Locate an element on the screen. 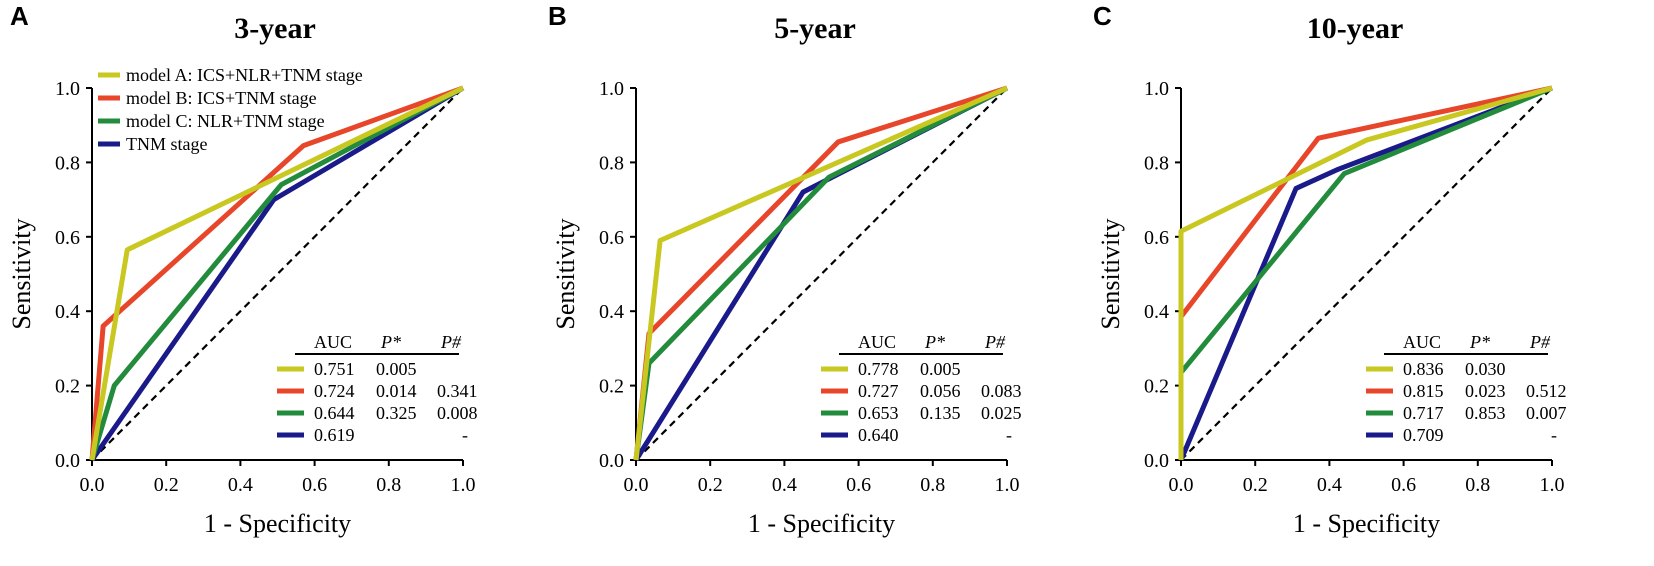 This screenshot has height=566, width=1654. table-p-hash-value: 0.008 is located at coordinates (457, 413).